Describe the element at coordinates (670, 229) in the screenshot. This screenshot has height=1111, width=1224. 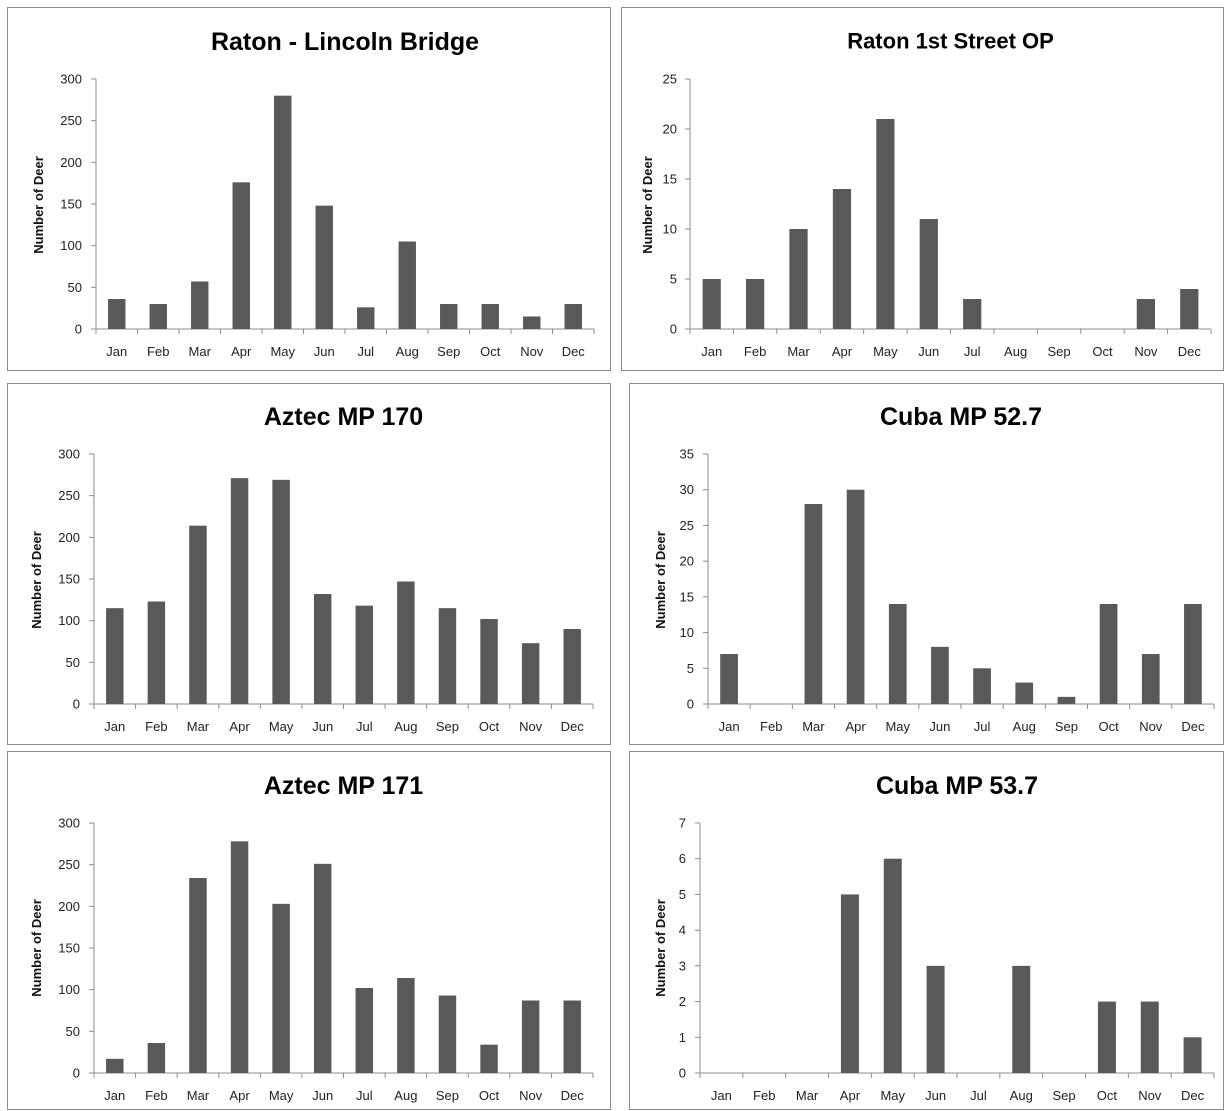
I see `y-tick-label: 10` at that location.